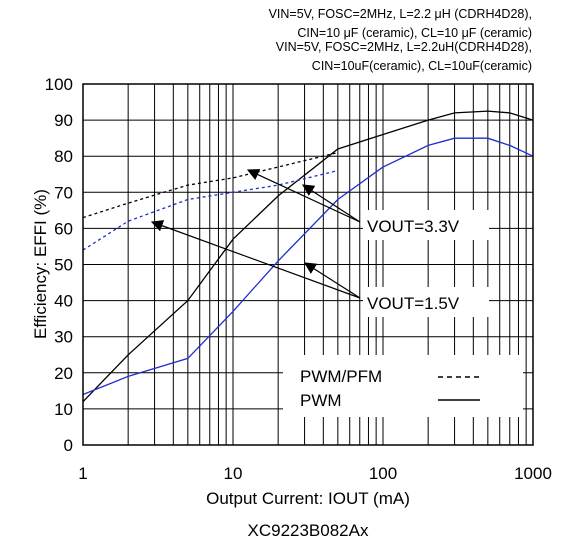  I want to click on series-line-1-5V-pwm-pfm, so click(210, 210).